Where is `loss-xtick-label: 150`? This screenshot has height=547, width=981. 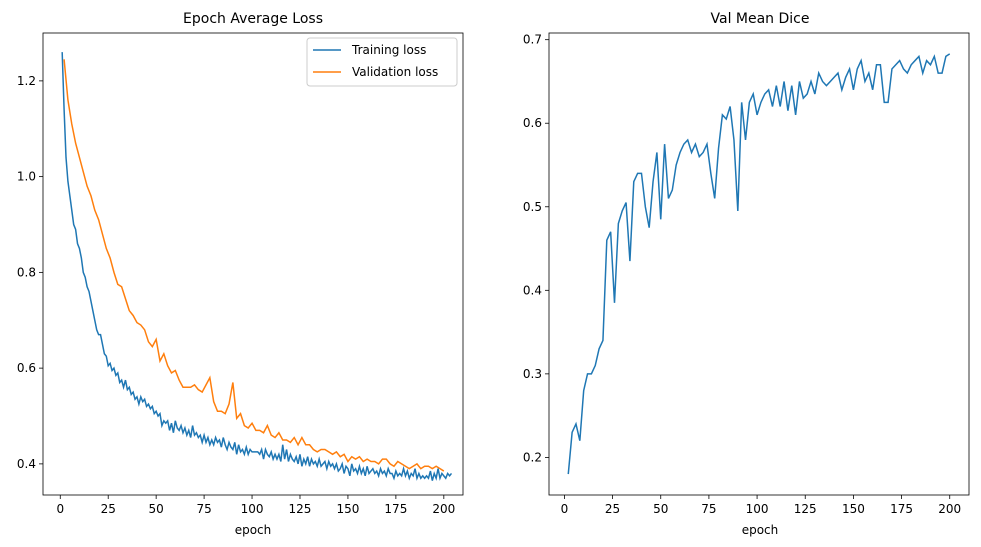
loss-xtick-label: 150 is located at coordinates (347, 509).